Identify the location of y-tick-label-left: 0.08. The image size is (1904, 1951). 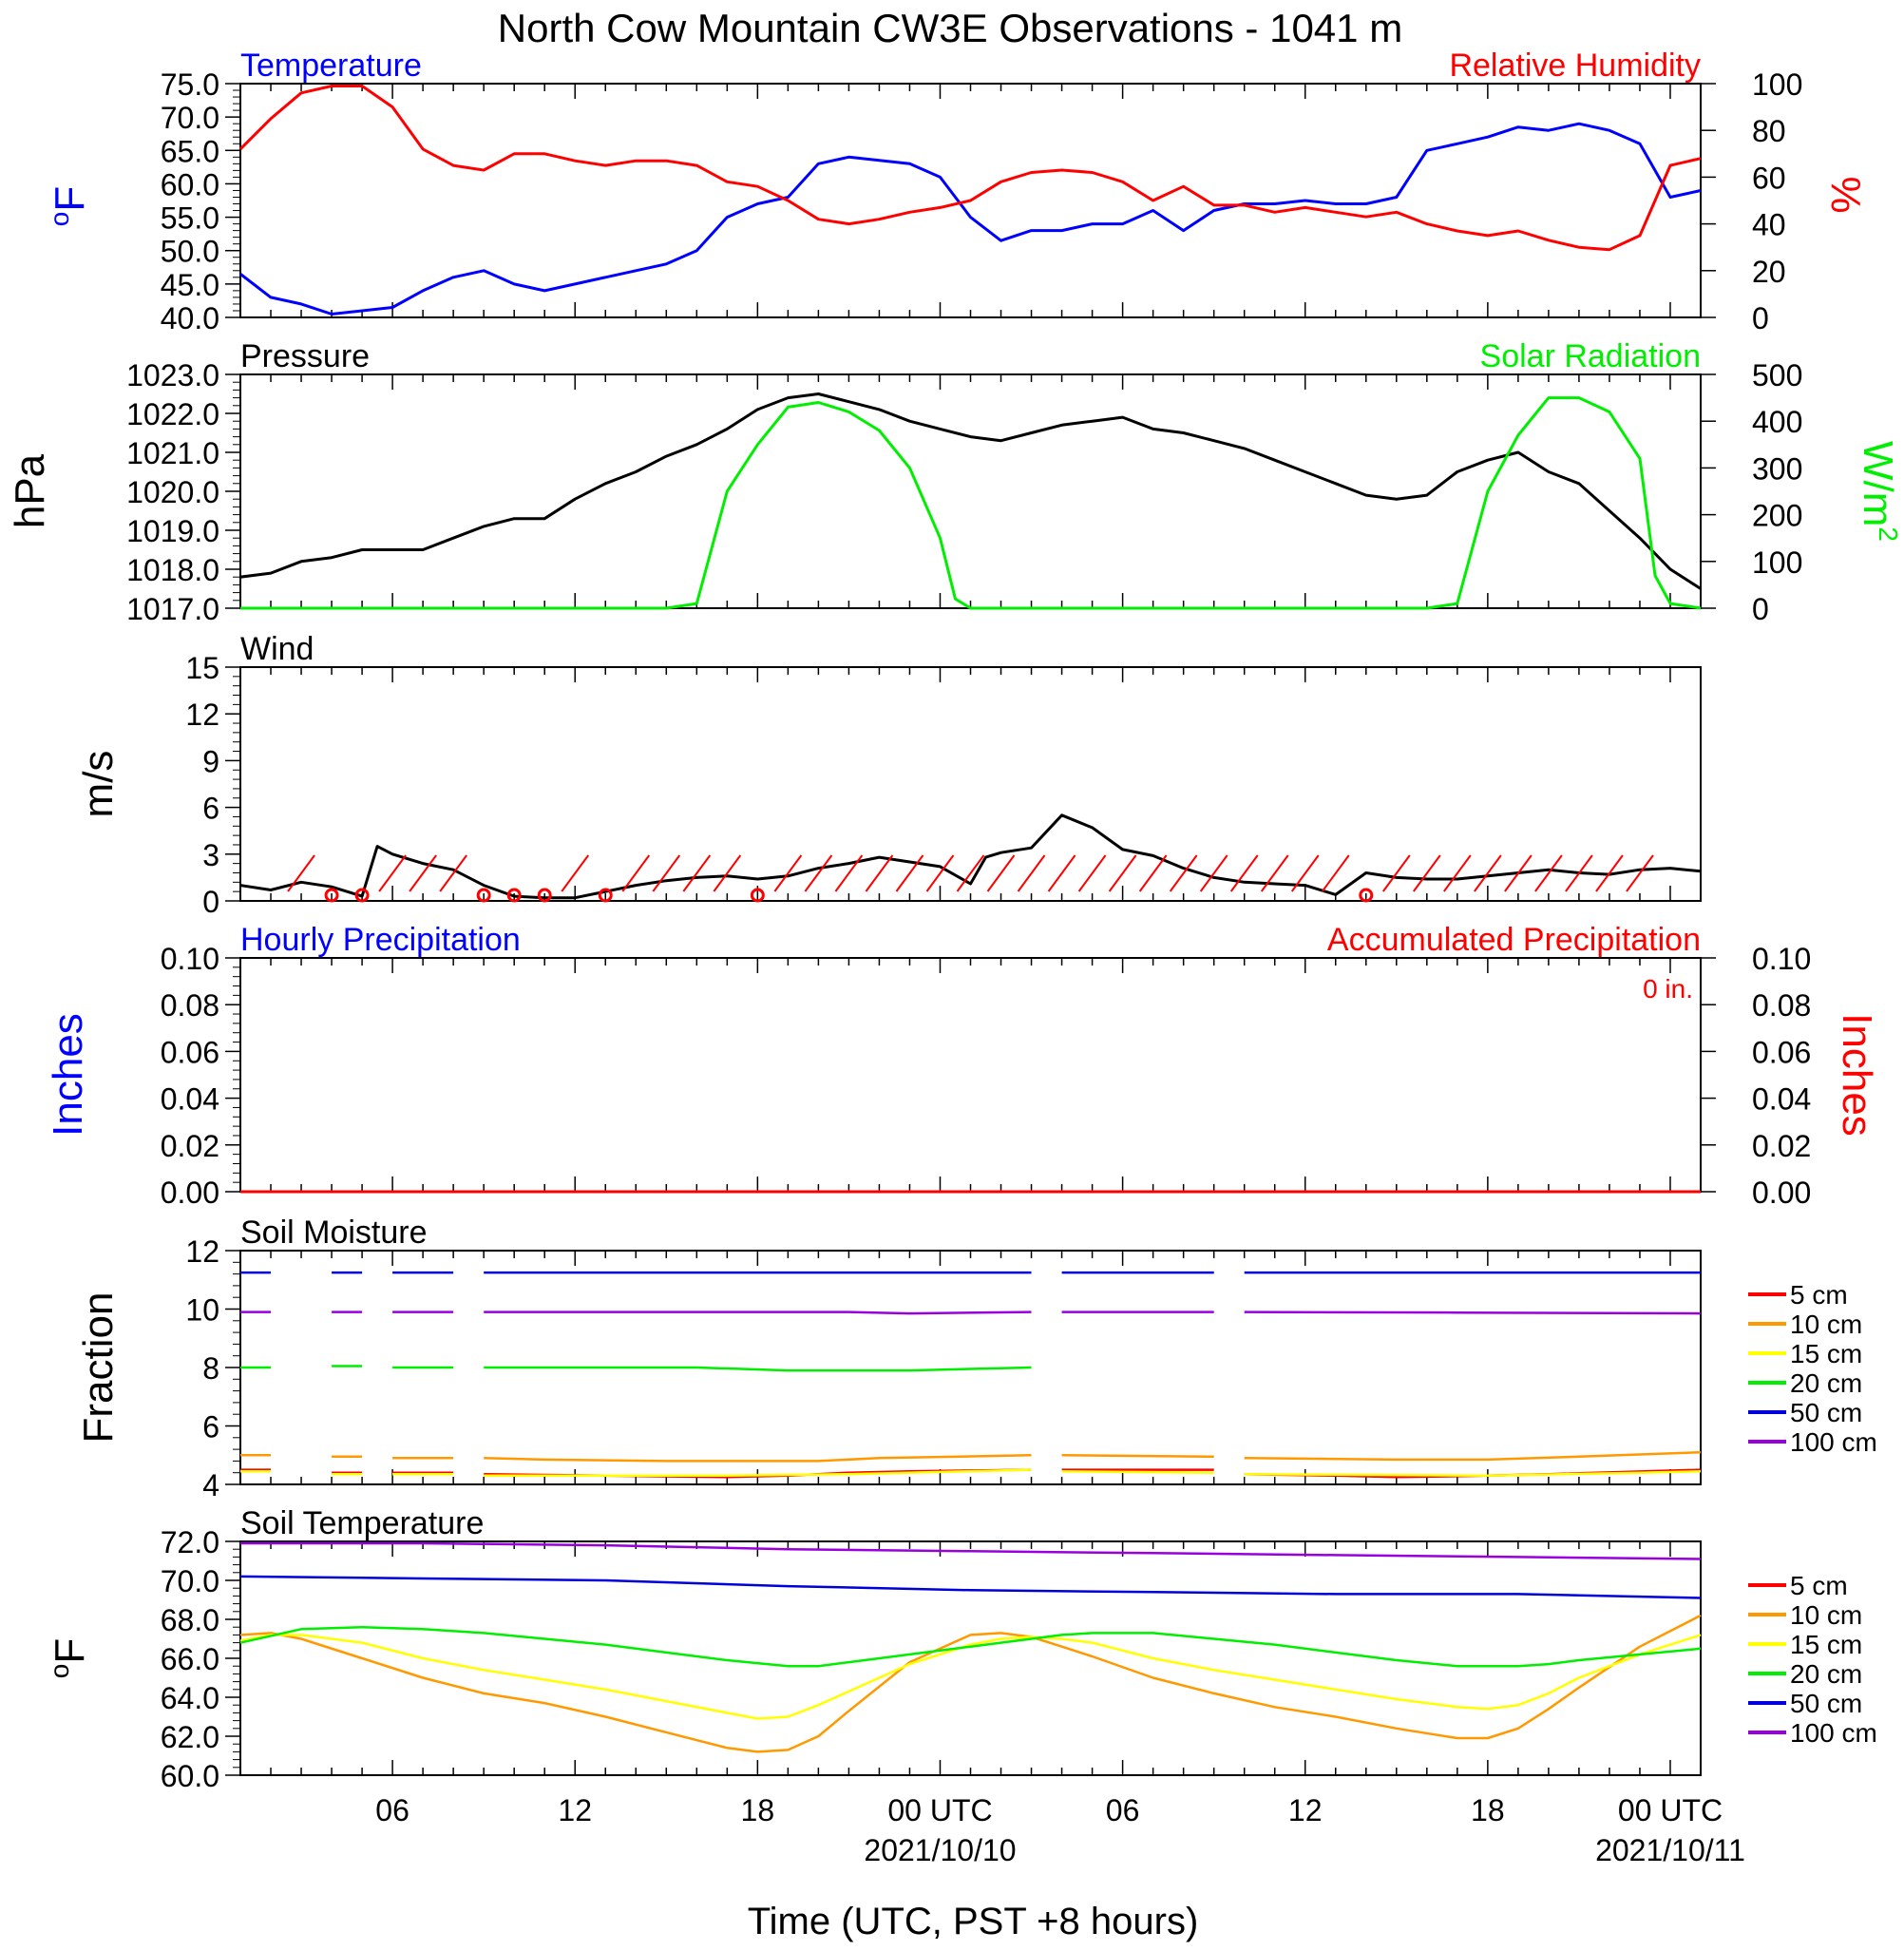
(190, 1006).